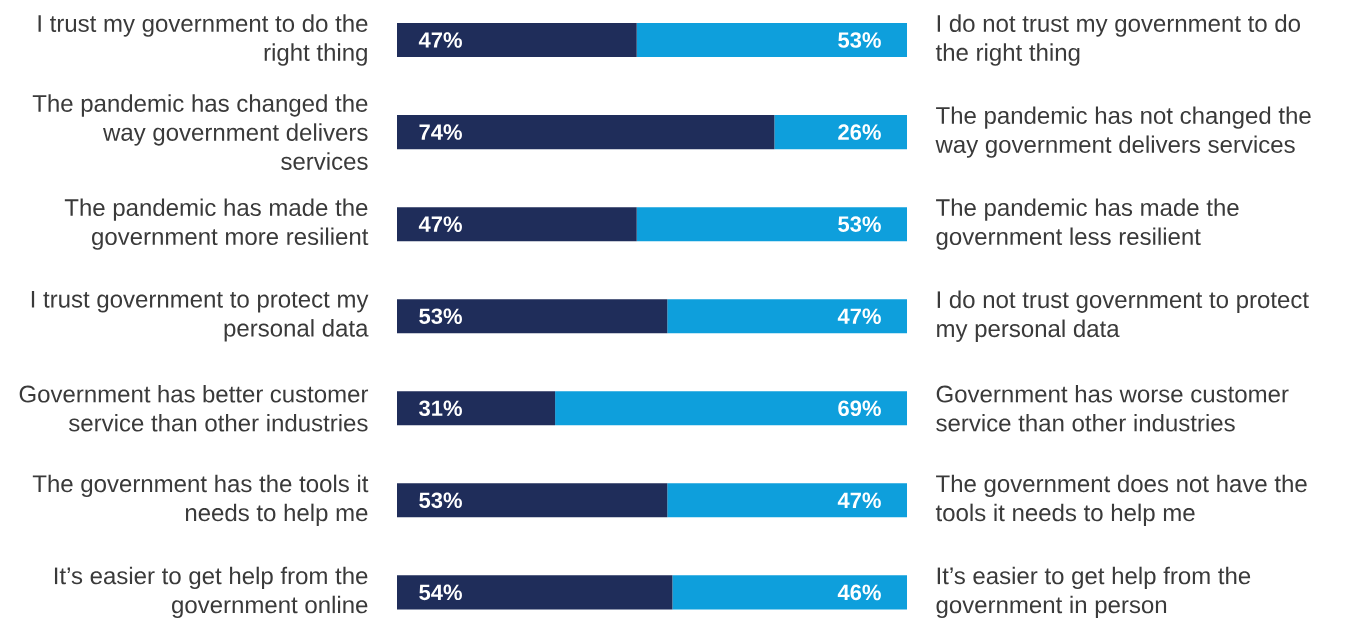  I want to click on y-tick-label: Government has better customer service than other industries, so click(194, 408).